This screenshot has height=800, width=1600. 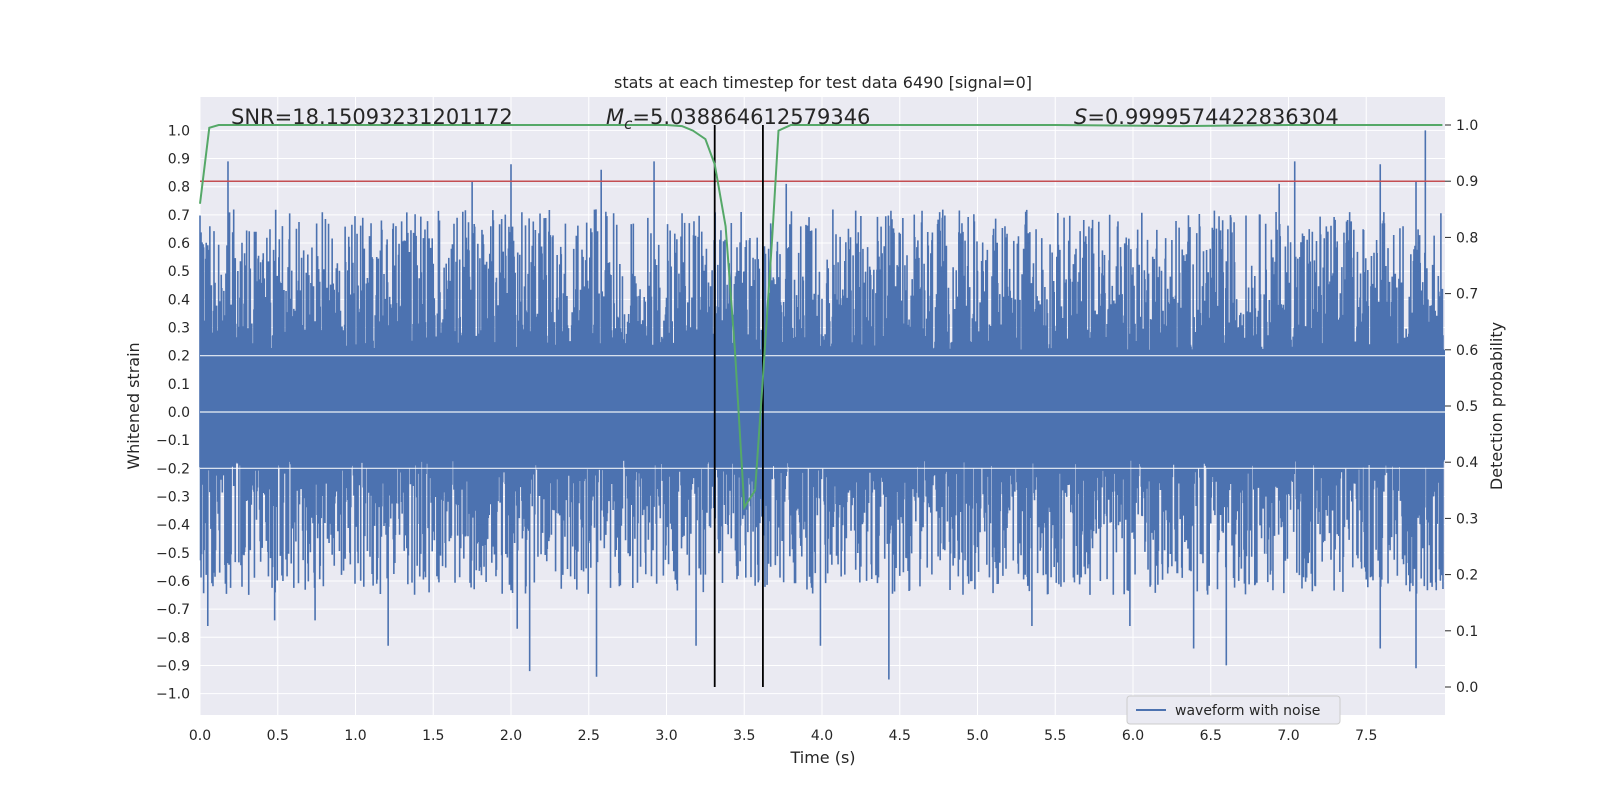 I want to click on x-tick-label: 6.0, so click(x=1133, y=736).